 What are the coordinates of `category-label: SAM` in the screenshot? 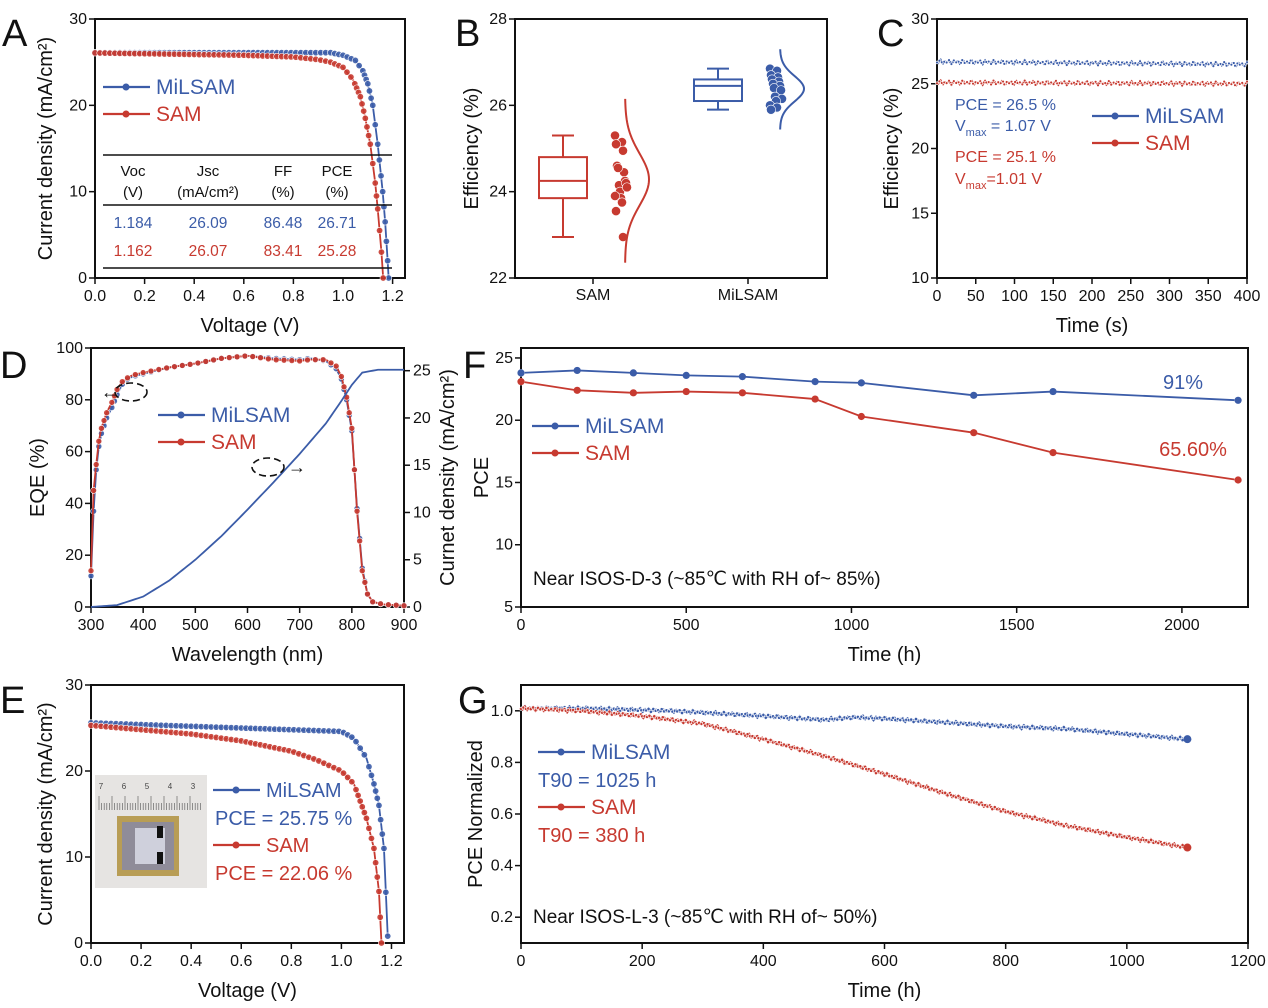 It's located at (593, 295).